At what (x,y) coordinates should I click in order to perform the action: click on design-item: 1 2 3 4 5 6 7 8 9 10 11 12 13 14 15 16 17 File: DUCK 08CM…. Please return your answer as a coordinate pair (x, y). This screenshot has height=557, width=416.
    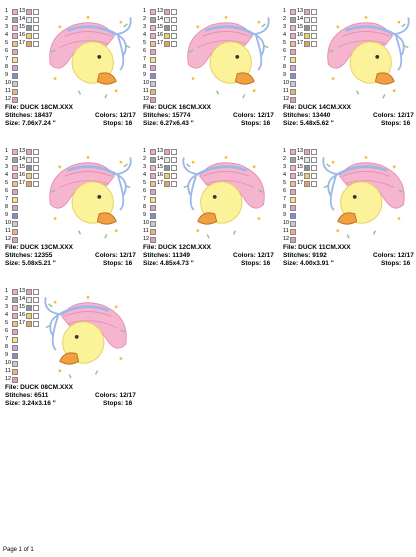
    Looking at the image, I should click on (71, 353).